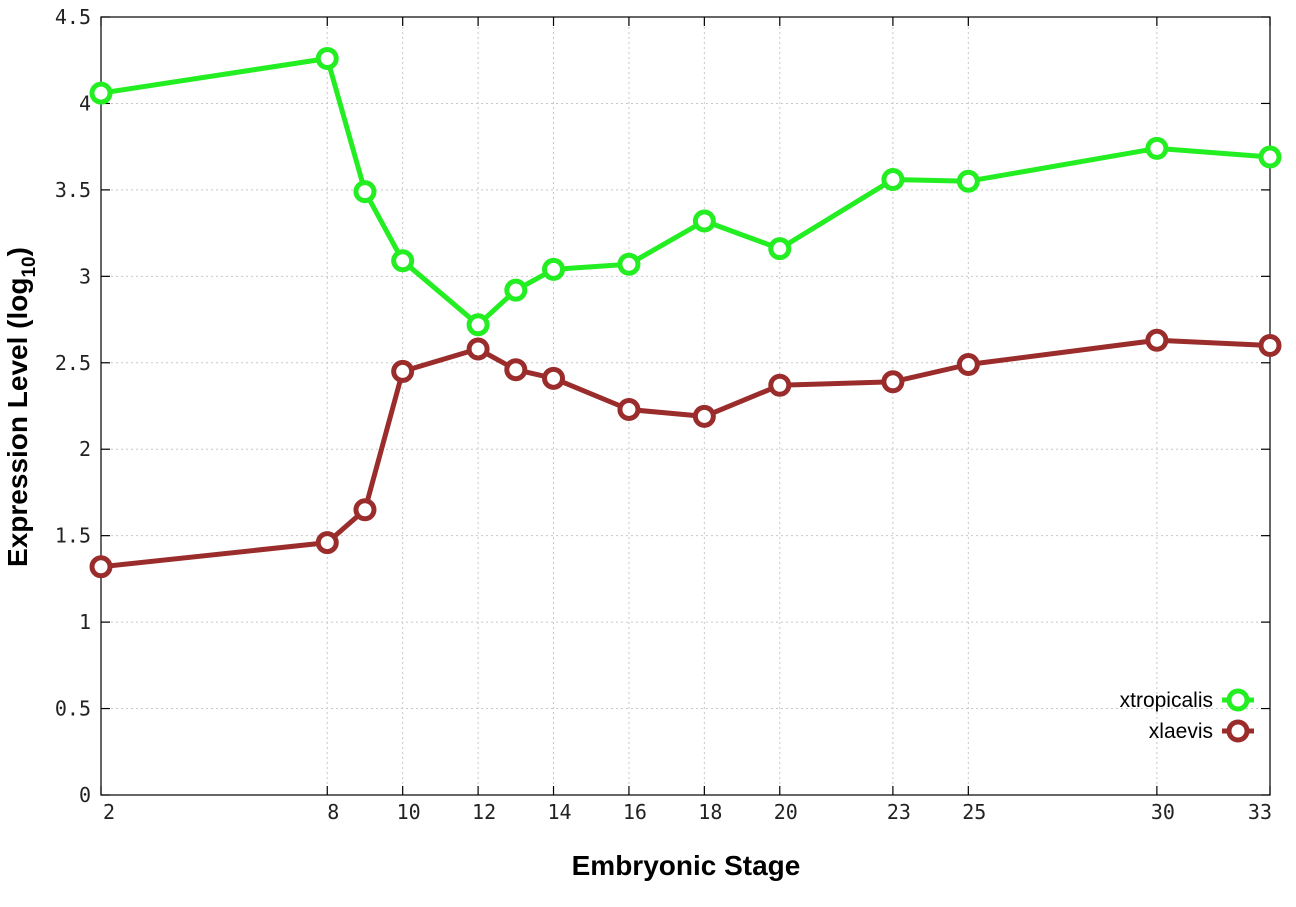 This screenshot has height=907, width=1296. Describe the element at coordinates (85, 103) in the screenshot. I see `y-tick-label: 4` at that location.